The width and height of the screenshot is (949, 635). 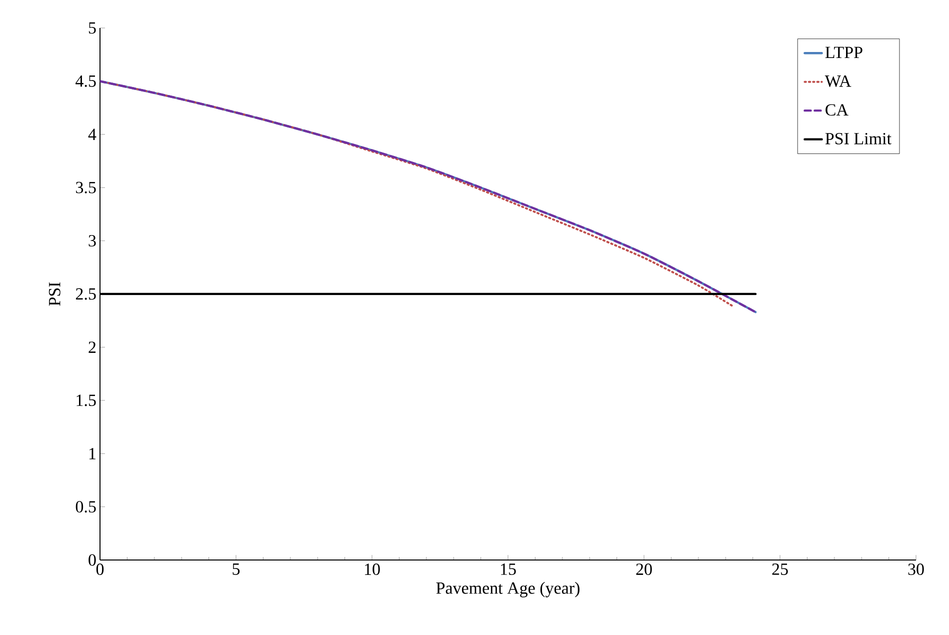 What do you see at coordinates (837, 110) in the screenshot?
I see `legend-label: CA` at bounding box center [837, 110].